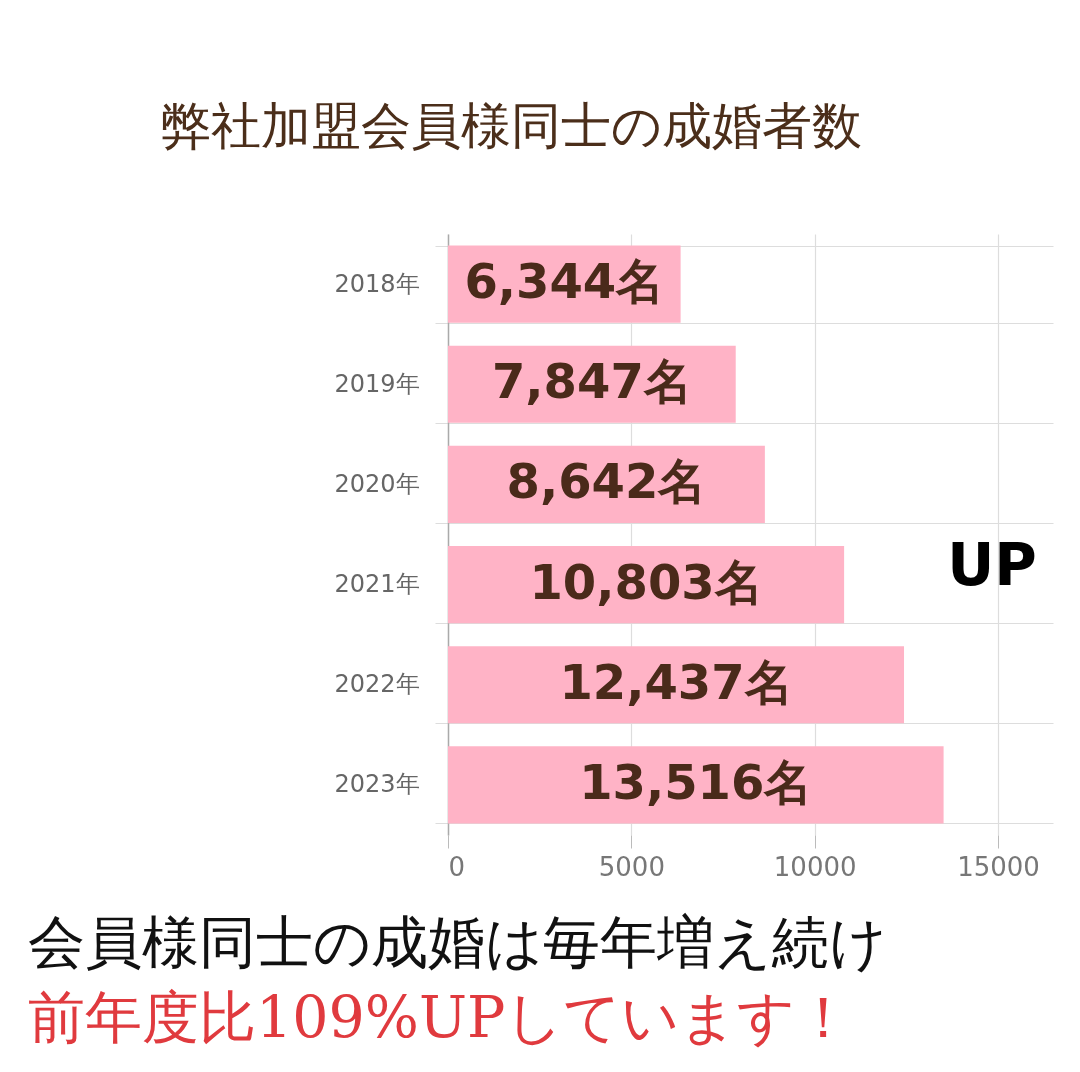 Image resolution: width=1080 pixels, height=1072 pixels. I want to click on data-label: 7,847名, so click(591, 381).